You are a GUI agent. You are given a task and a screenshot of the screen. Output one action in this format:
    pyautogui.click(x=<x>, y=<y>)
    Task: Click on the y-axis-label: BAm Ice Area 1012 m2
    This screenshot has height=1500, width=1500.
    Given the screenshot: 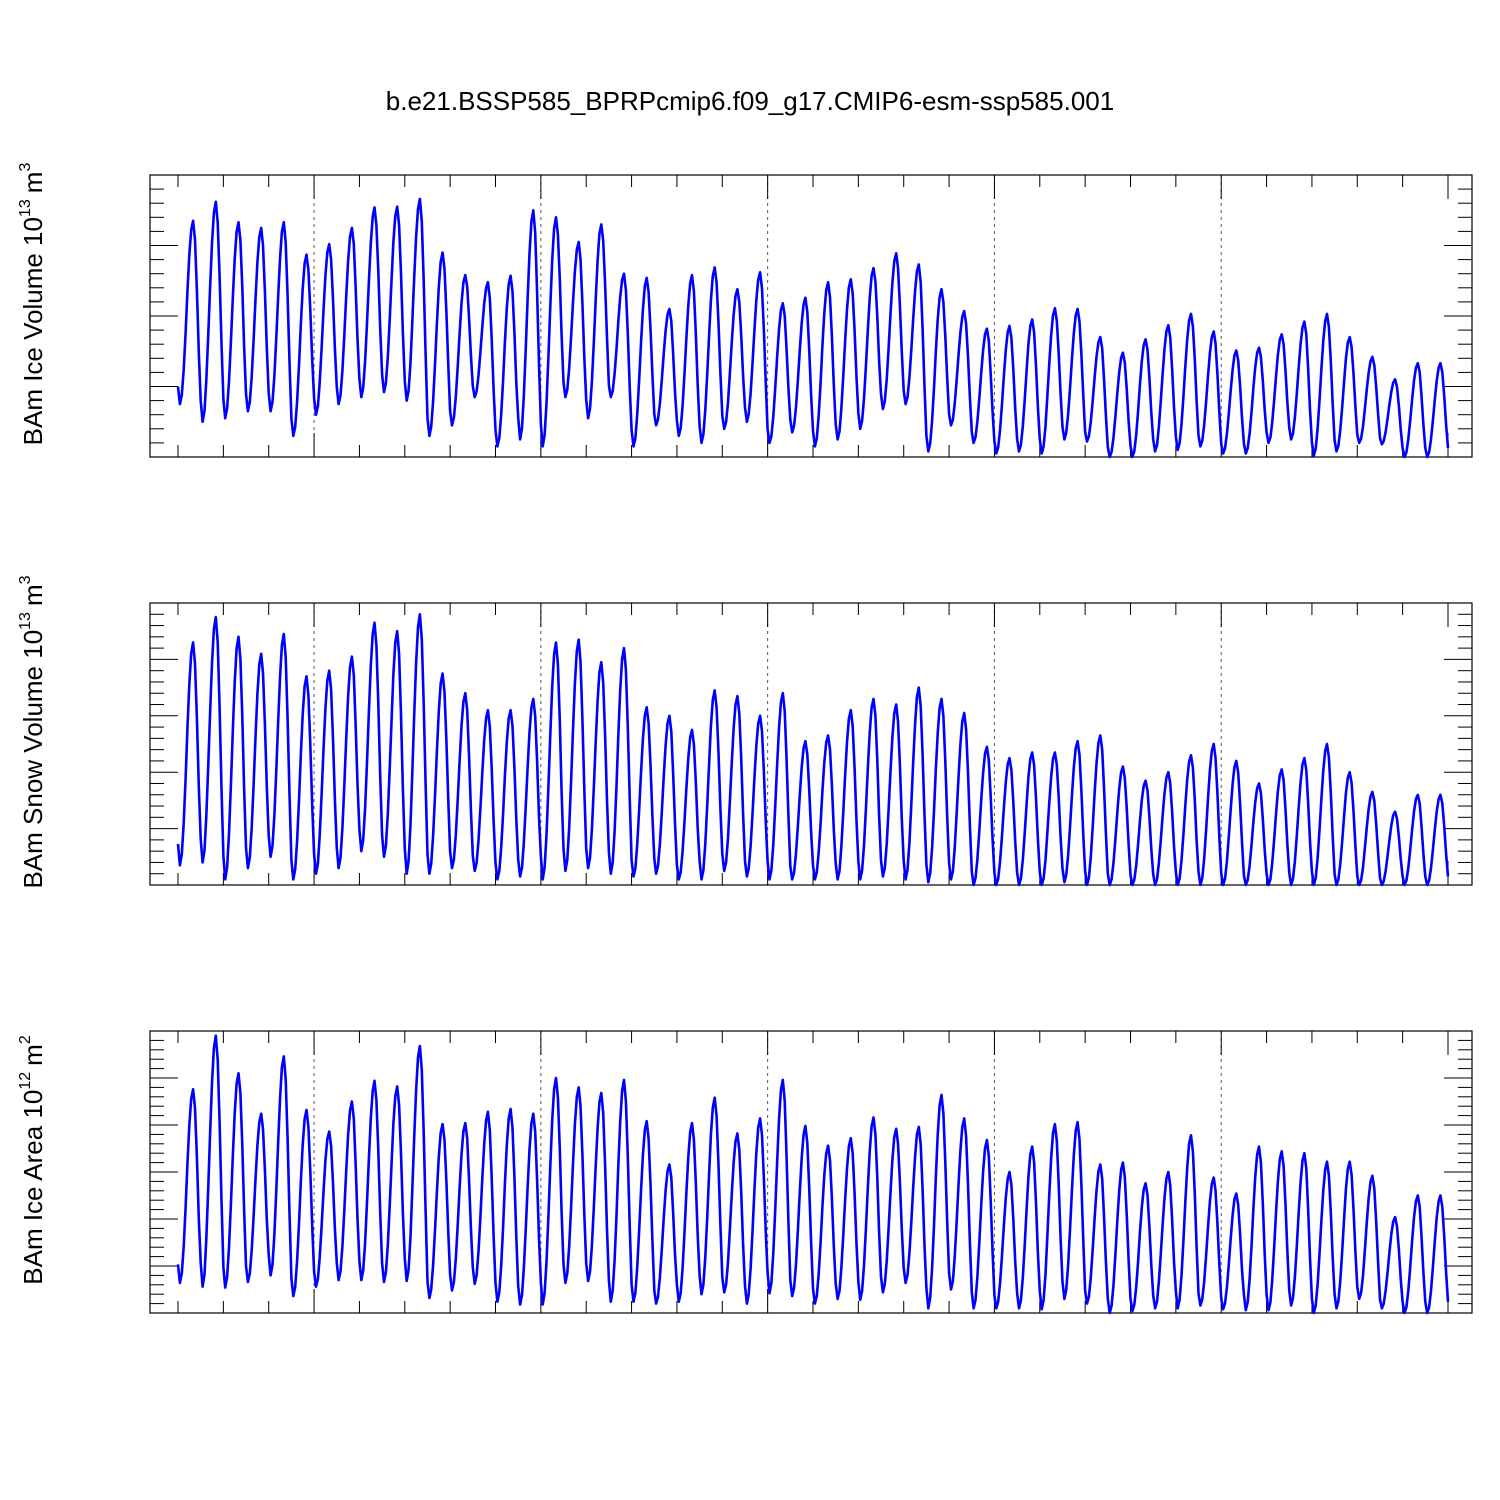 What is the action you would take?
    pyautogui.click(x=32, y=1160)
    